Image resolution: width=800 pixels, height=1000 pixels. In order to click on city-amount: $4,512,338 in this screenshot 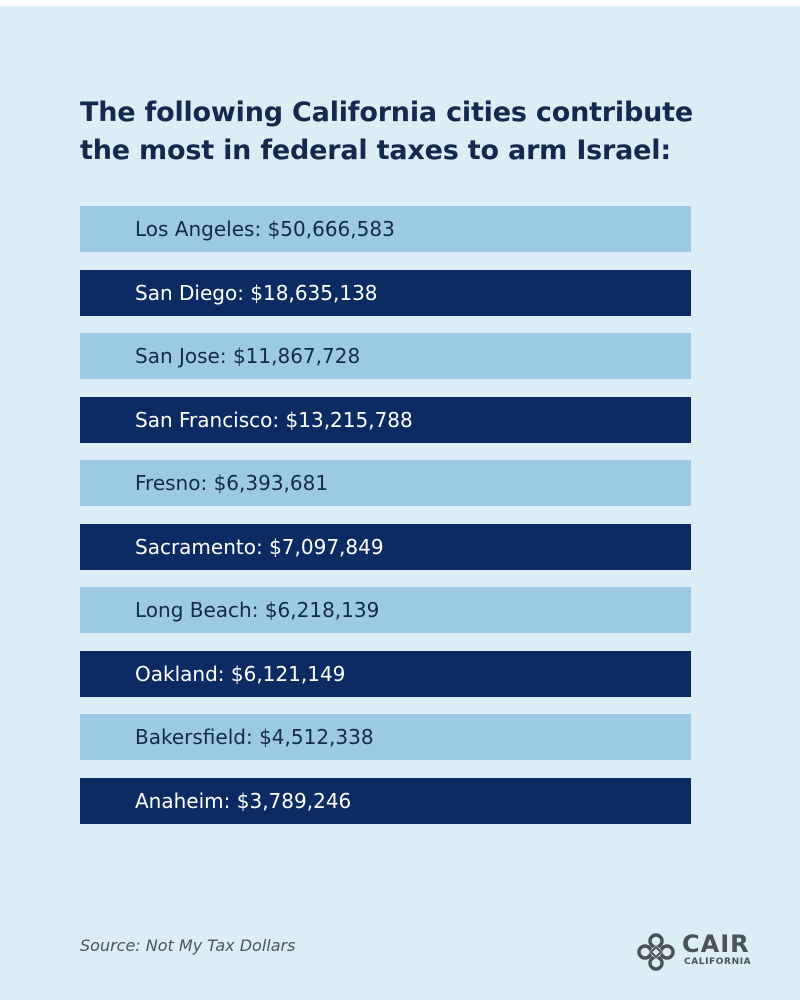, I will do `click(316, 737)`.